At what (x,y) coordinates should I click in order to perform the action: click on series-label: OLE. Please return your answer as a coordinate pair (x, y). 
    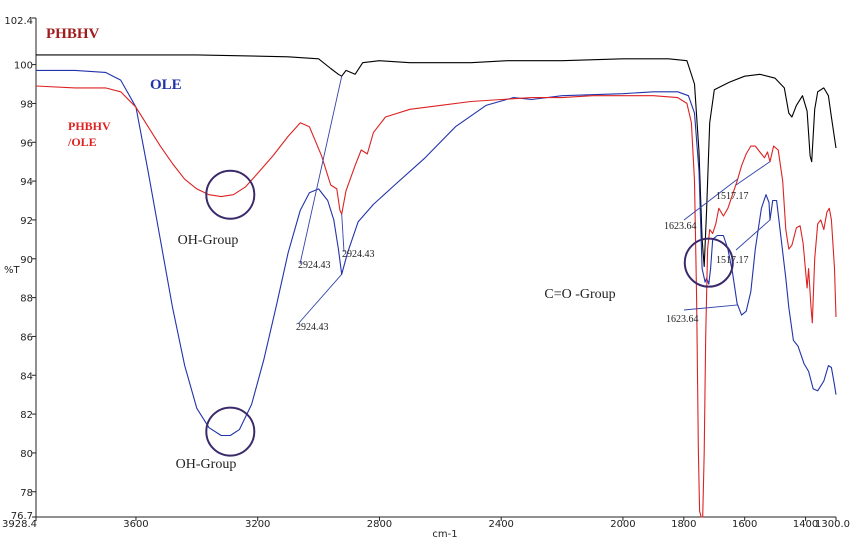
    Looking at the image, I should click on (166, 85).